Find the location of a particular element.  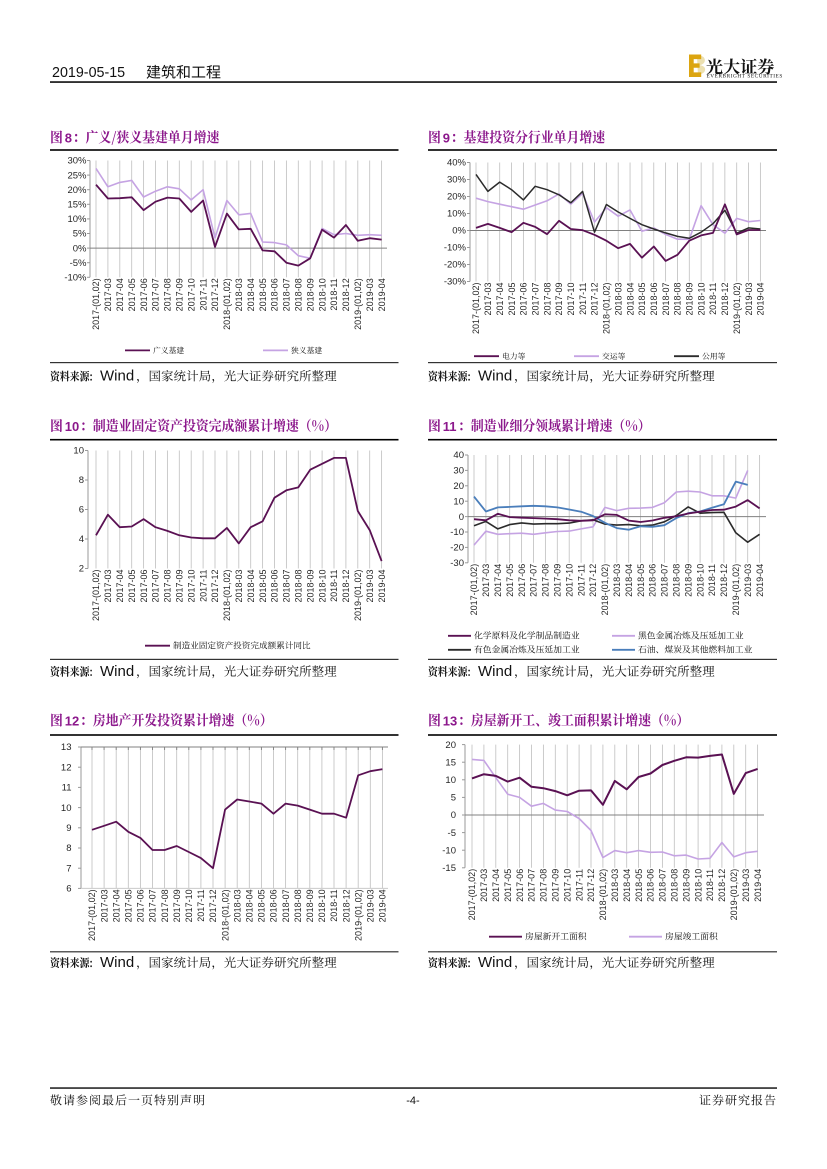

svg-text: EVERBRIGHT SECURITIES is located at coordinates (745, 77).